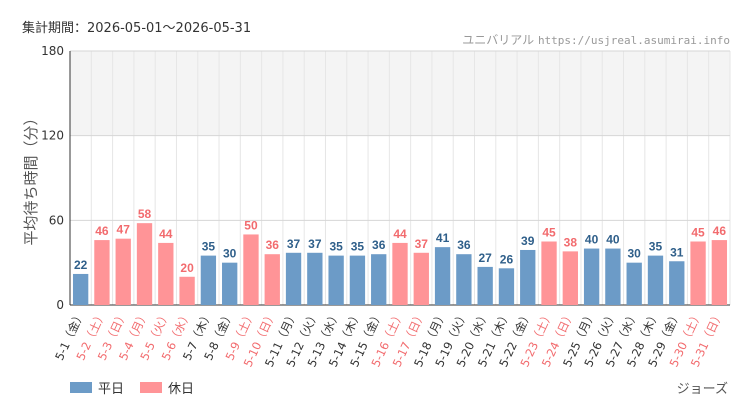  What do you see at coordinates (633, 40) in the screenshot?
I see `site-url: https://usjreal.asumirai.info` at bounding box center [633, 40].